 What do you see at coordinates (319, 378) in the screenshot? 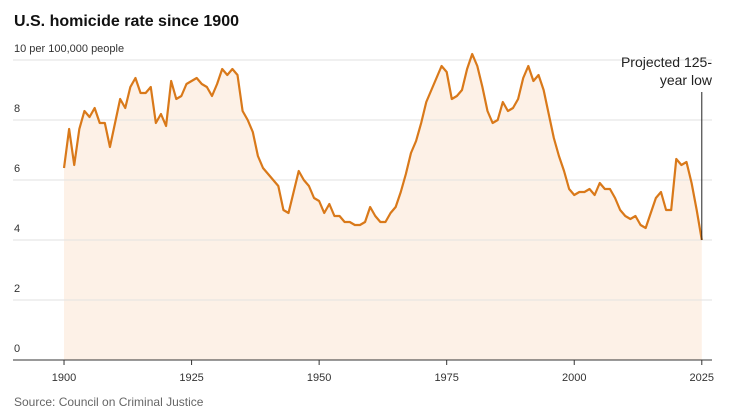
I see `x-tick-label: 1950` at bounding box center [319, 378].